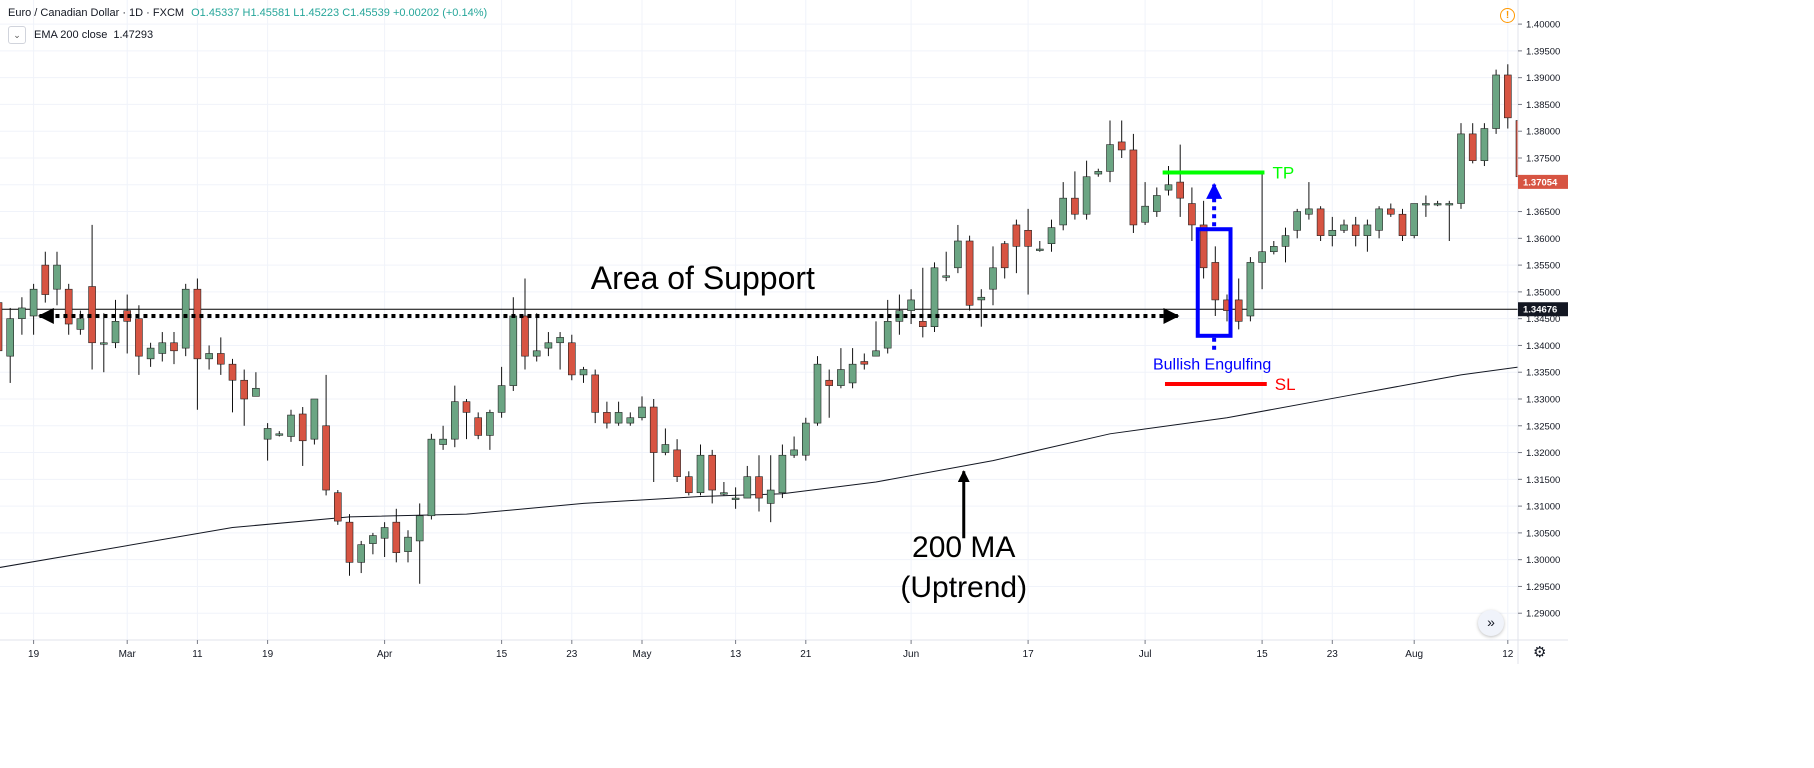  What do you see at coordinates (1543, 105) in the screenshot?
I see `price-tick-label: 1.38500` at bounding box center [1543, 105].